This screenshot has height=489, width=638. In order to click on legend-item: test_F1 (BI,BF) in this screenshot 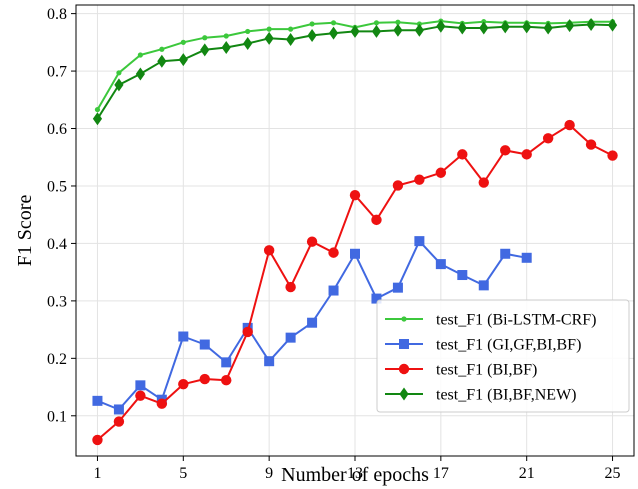, I will do `click(461, 370)`.